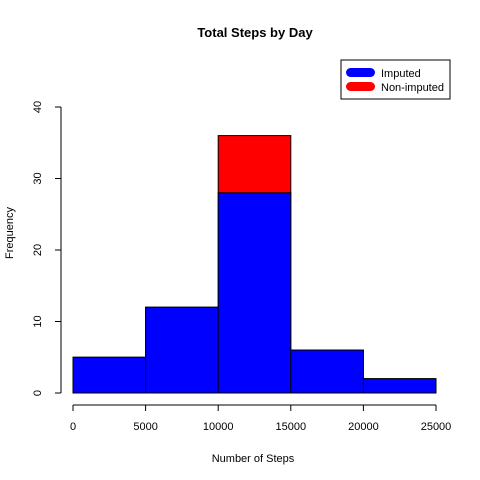  What do you see at coordinates (261, 418) in the screenshot?
I see `x-axis: 0 5000 10000 15000 20000 25000` at bounding box center [261, 418].